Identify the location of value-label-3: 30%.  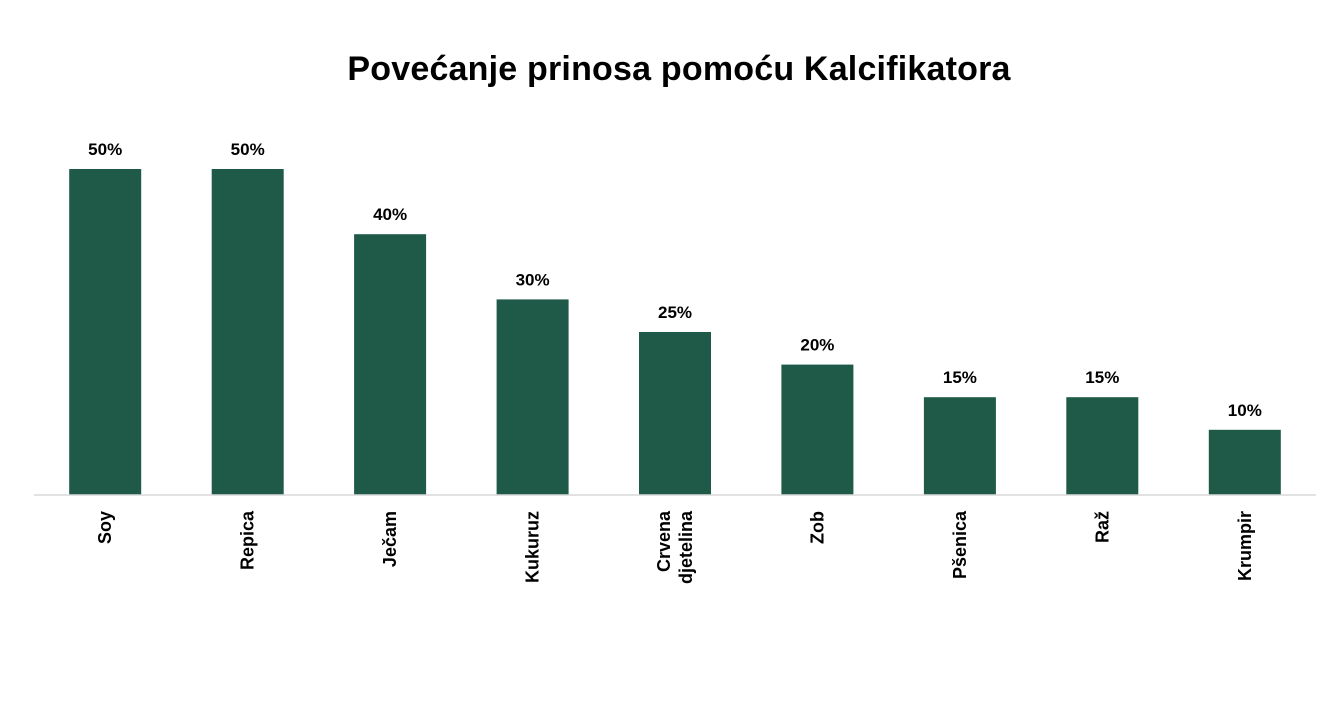
(533, 279).